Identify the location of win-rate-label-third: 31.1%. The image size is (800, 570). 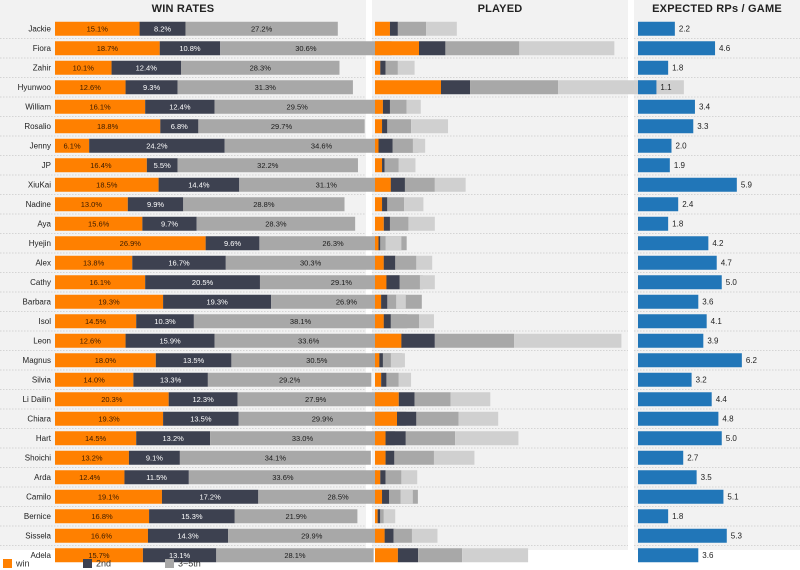
(327, 184).